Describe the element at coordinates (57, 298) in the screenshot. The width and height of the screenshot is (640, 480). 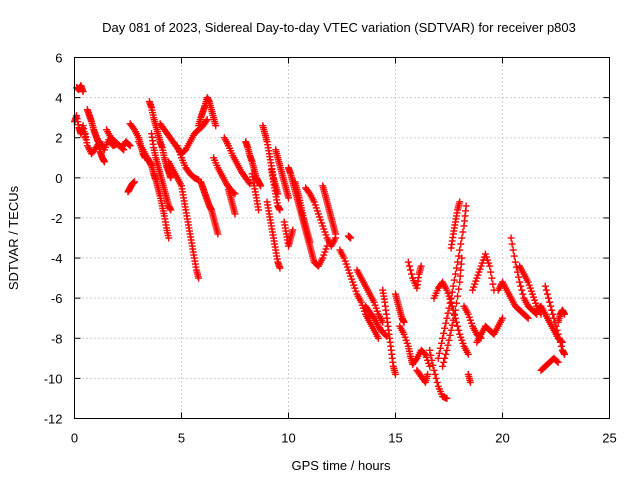
I see `y-tick-label: -6` at that location.